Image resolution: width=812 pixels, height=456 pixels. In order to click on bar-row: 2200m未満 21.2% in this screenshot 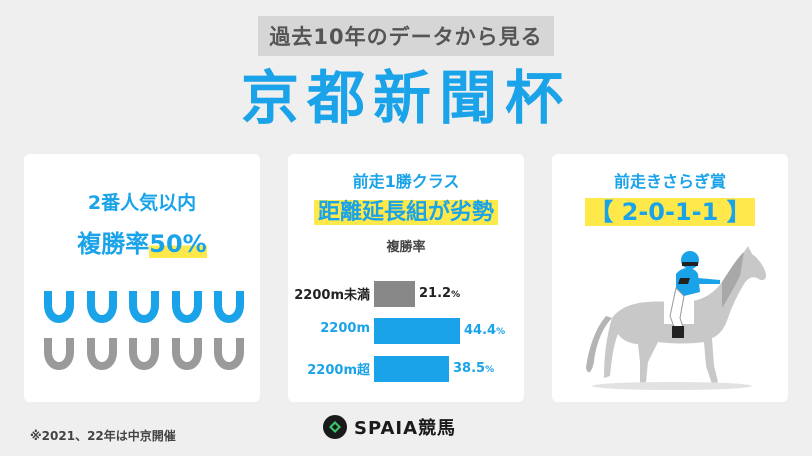, I will do `click(406, 293)`.